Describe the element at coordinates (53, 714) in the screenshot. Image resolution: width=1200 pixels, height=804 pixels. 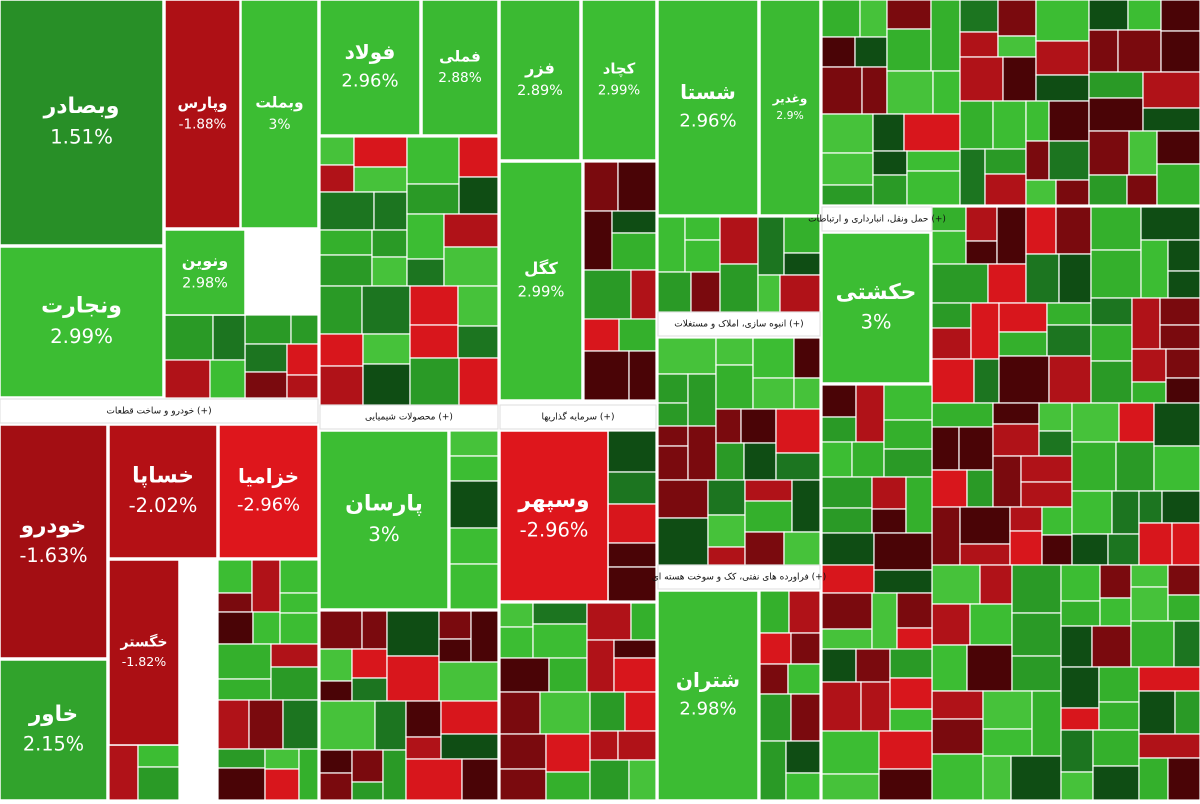
I see `tile-name: خاور` at that location.